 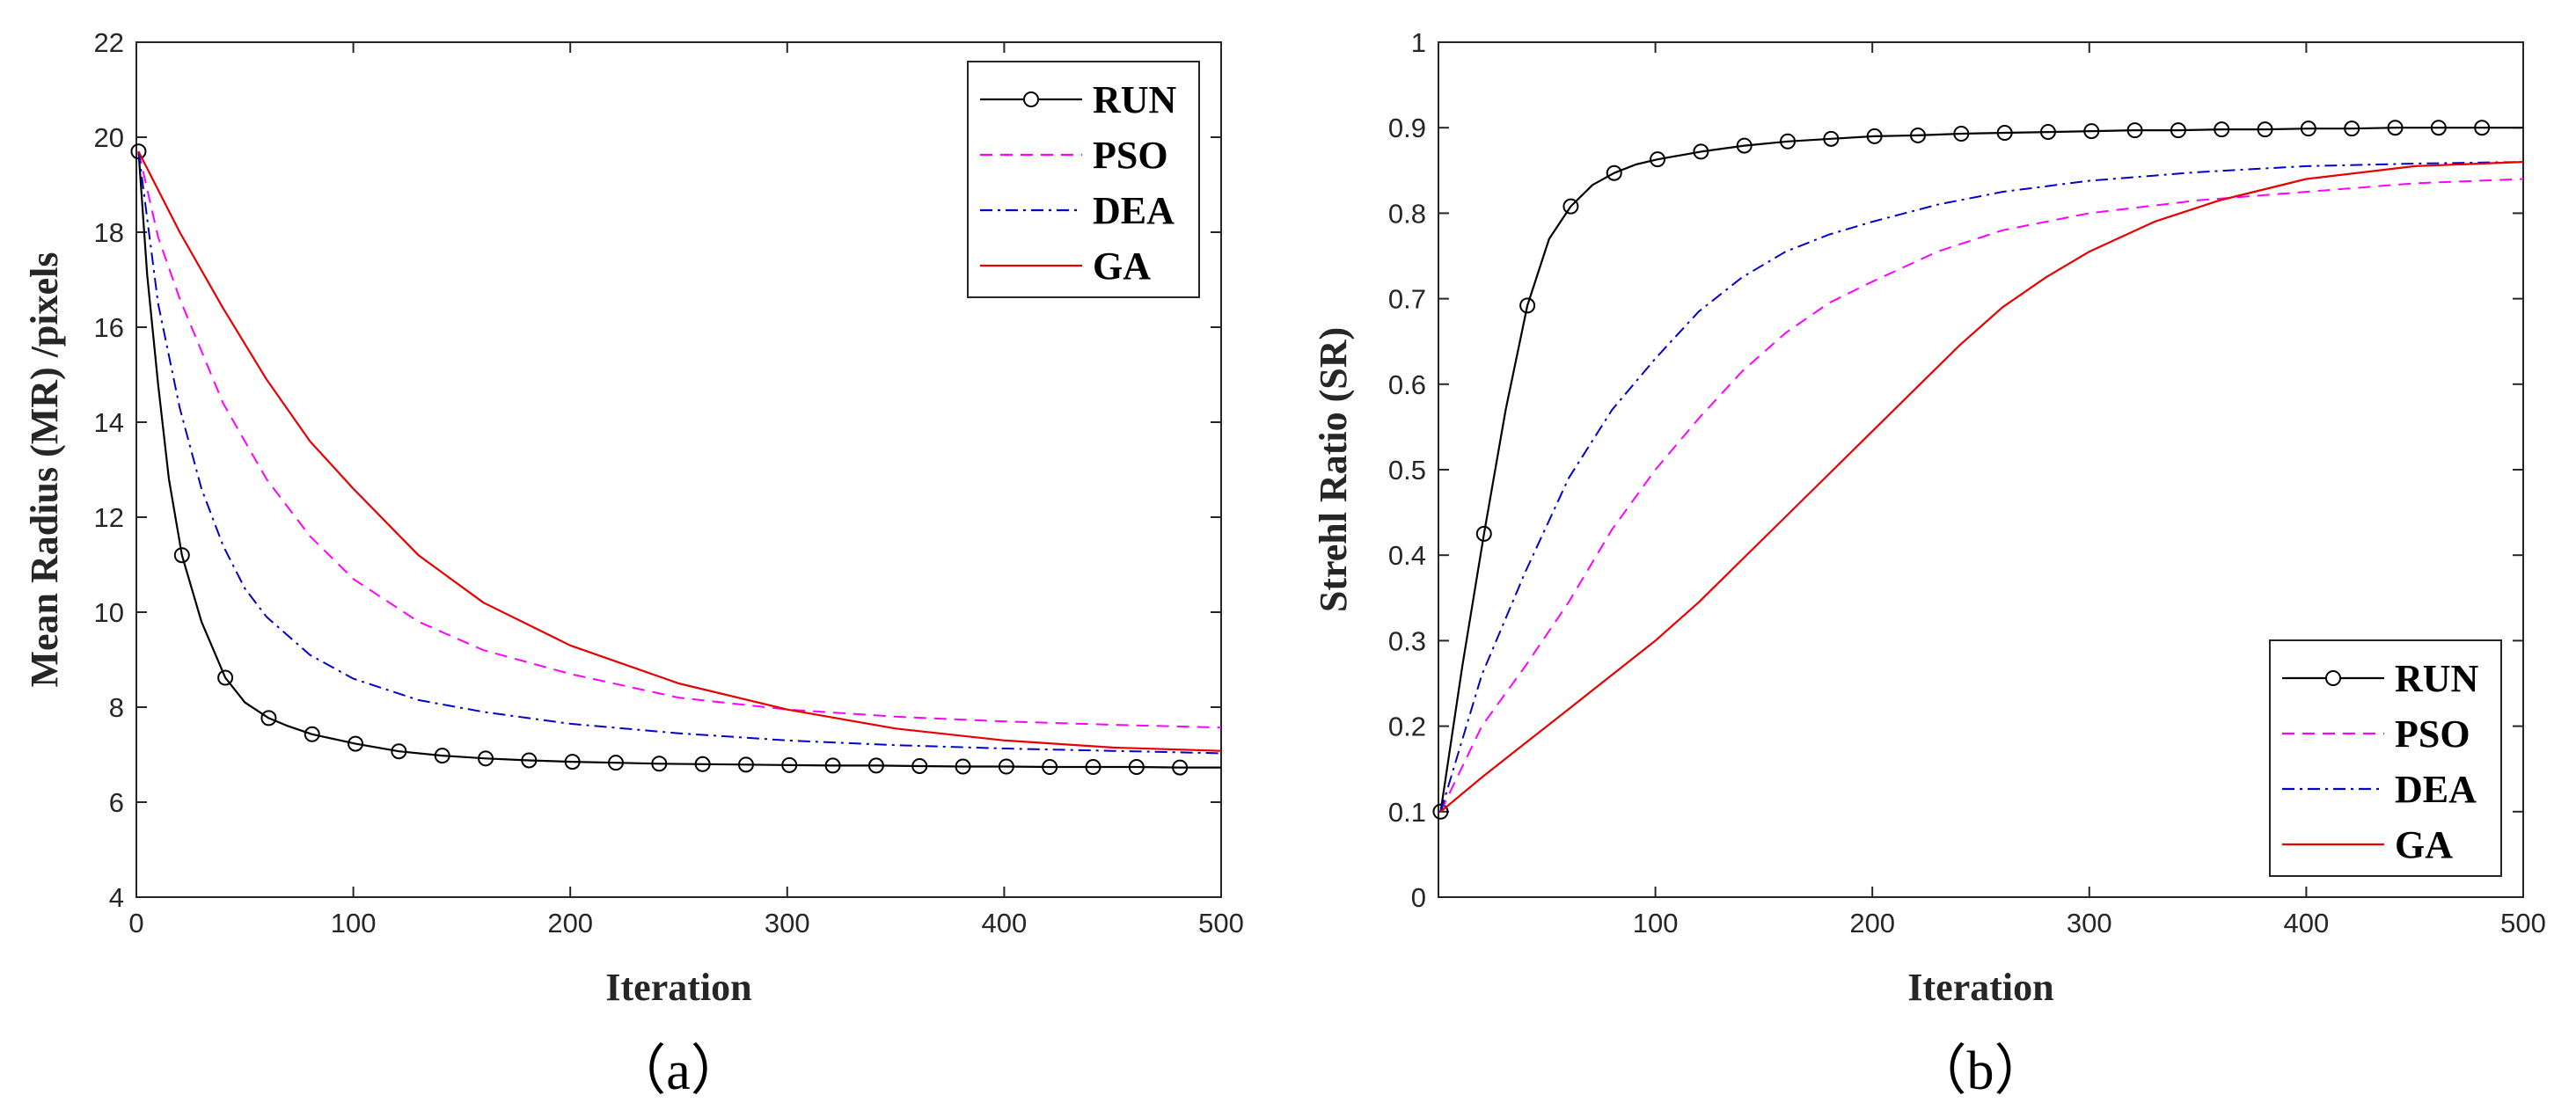 What do you see at coordinates (1333, 469) in the screenshot?
I see `y-axis-title: Strehl Ratio (SR)` at bounding box center [1333, 469].